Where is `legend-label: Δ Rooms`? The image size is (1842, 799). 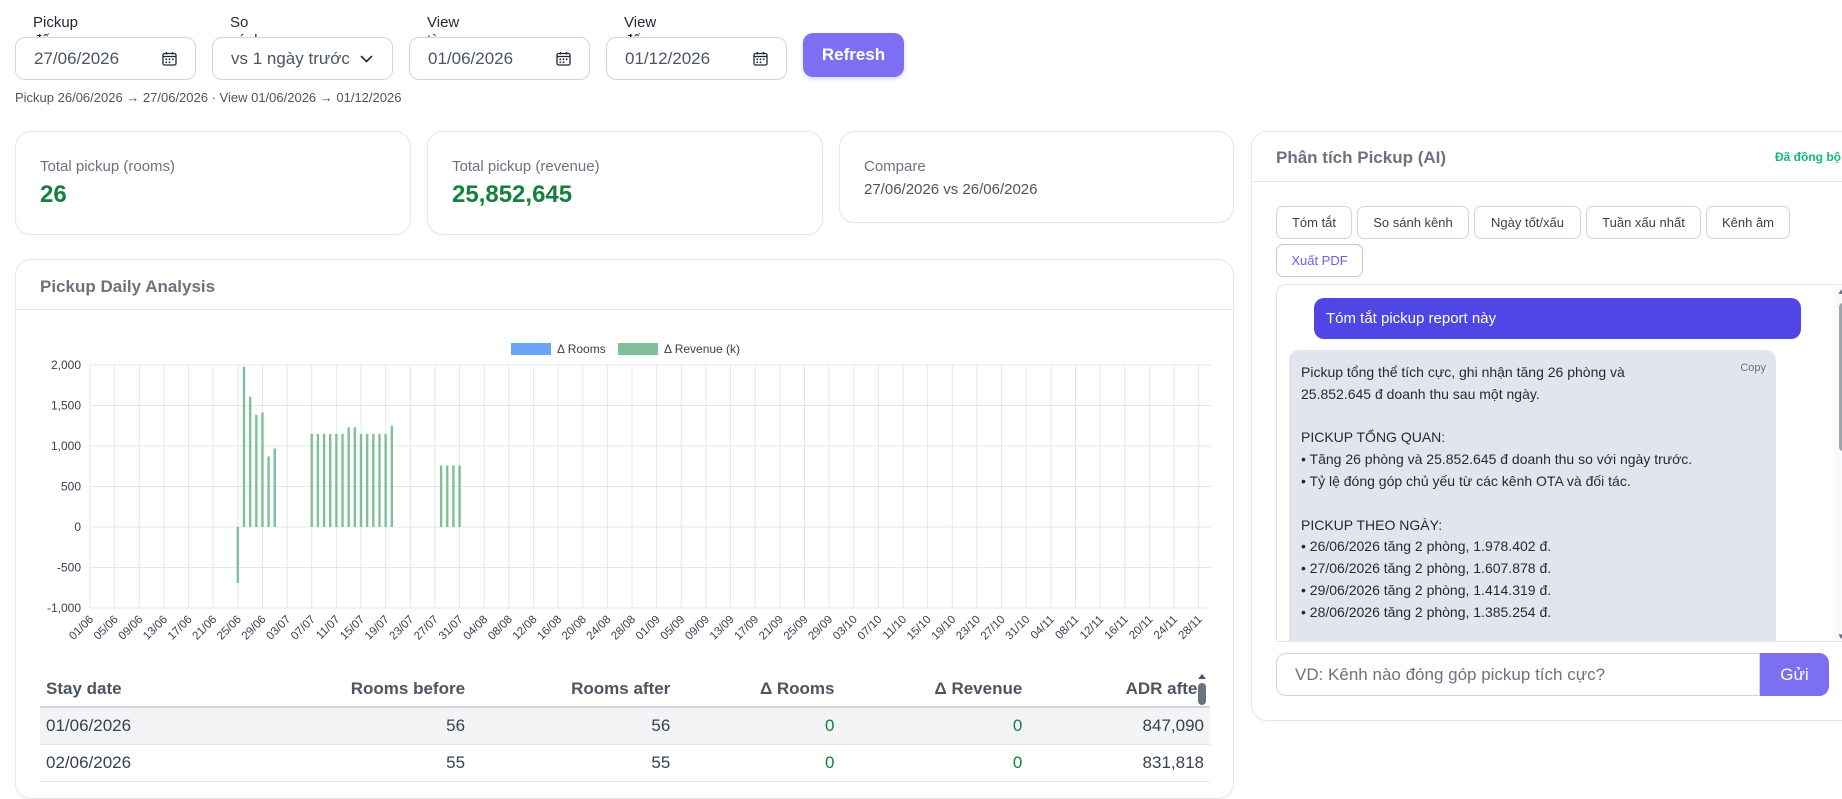
legend-label: Δ Rooms is located at coordinates (581, 349).